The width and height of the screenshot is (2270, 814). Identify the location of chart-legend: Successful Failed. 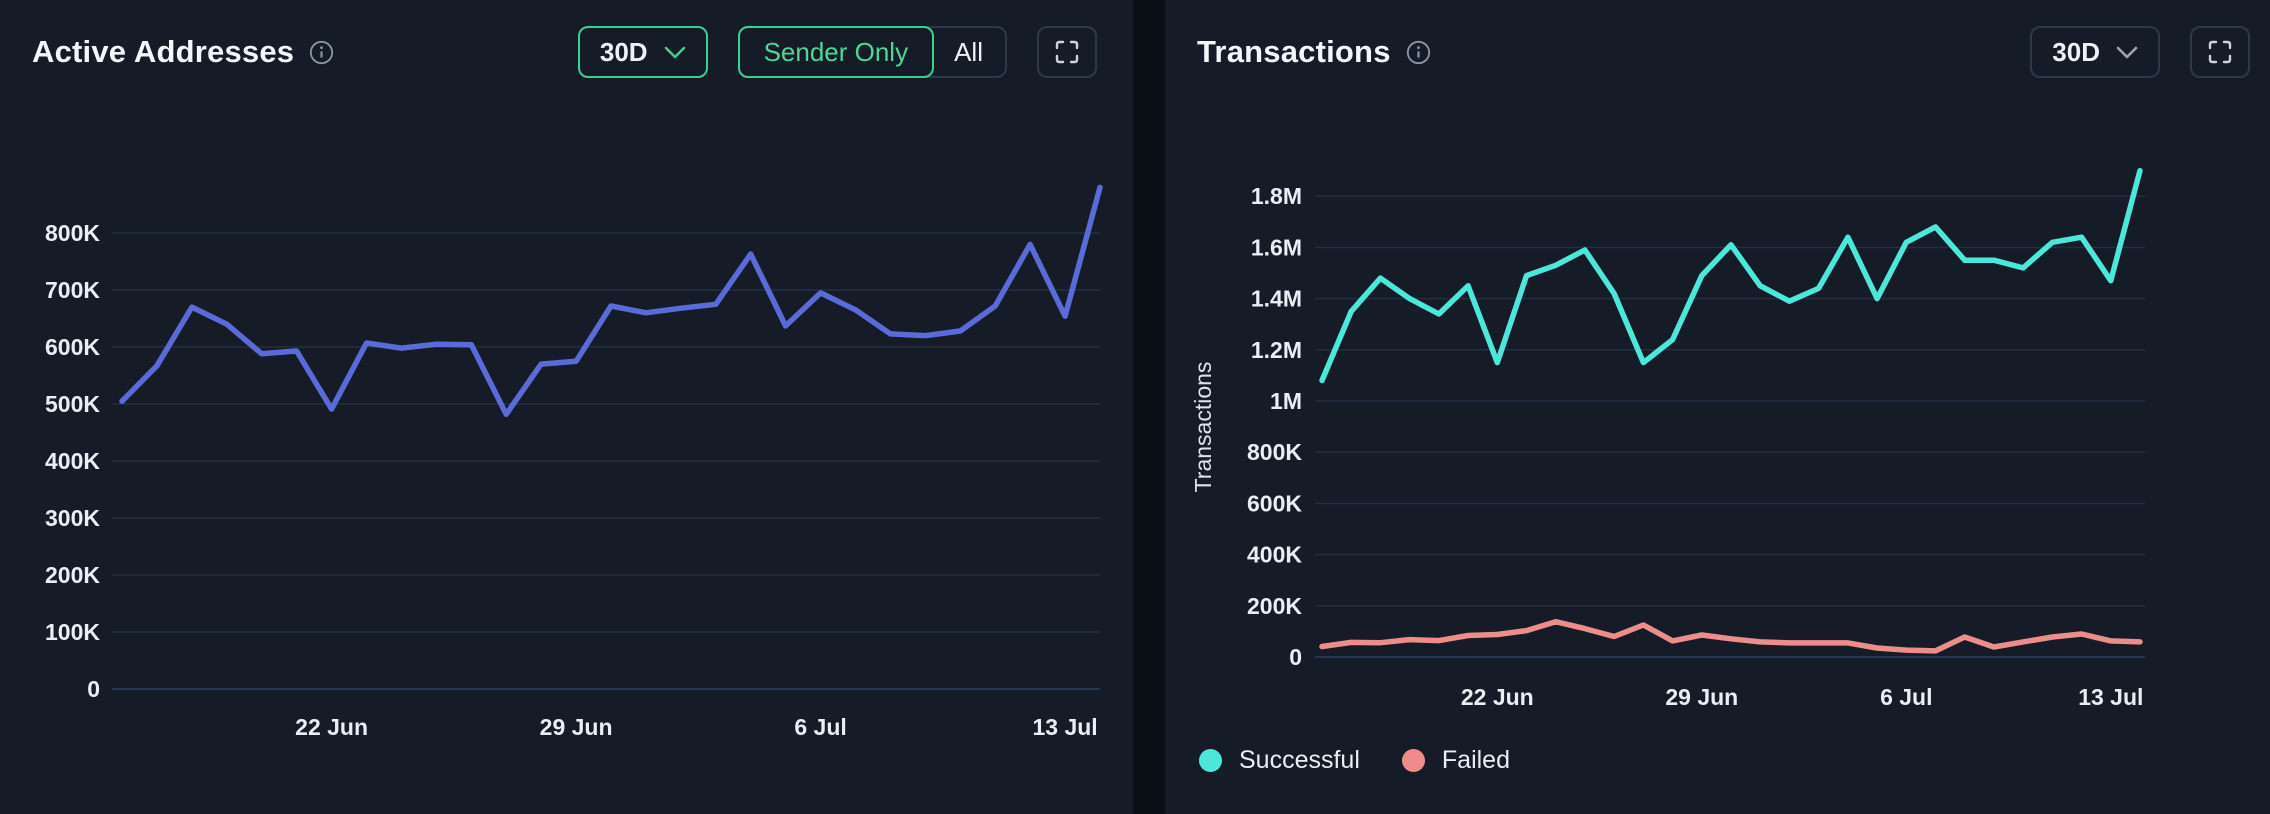
(1354, 760).